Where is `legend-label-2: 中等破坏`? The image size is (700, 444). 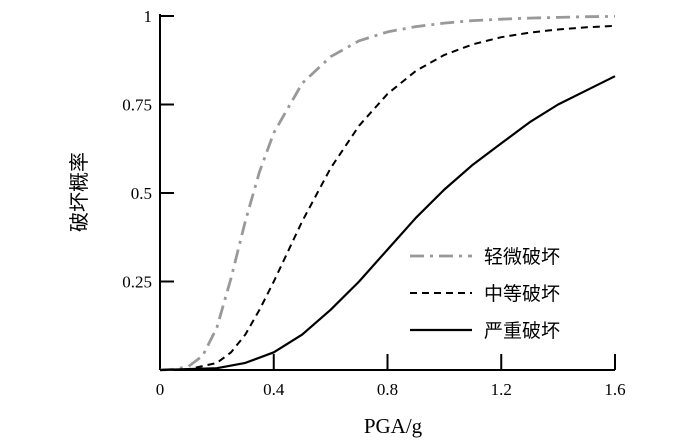 legend-label-2: 中等破坏 is located at coordinates (522, 294).